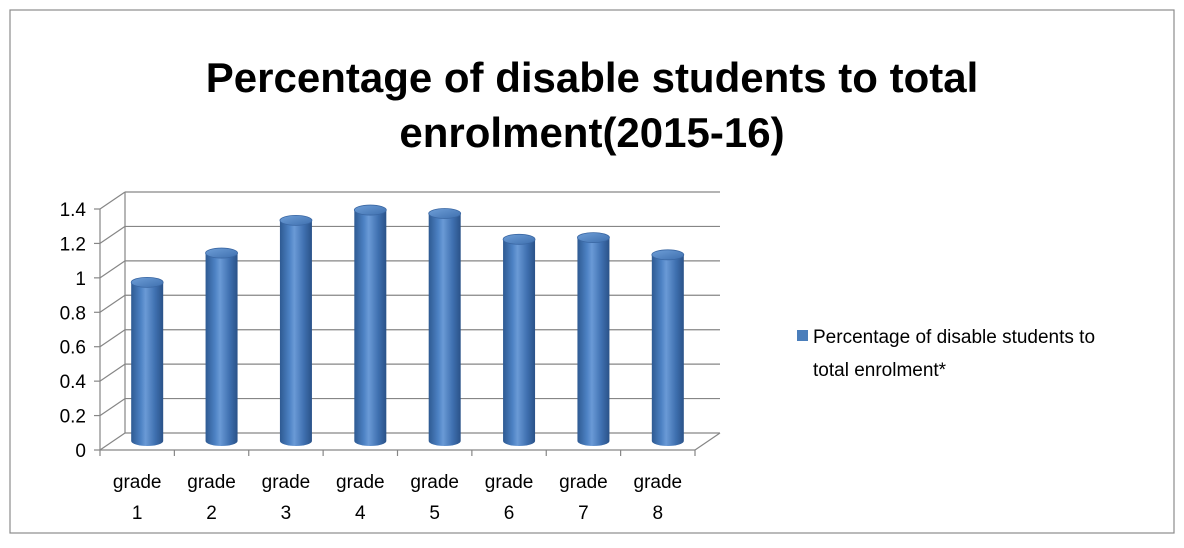 Image resolution: width=1184 pixels, height=548 pixels. I want to click on legend-swatch, so click(802, 335).